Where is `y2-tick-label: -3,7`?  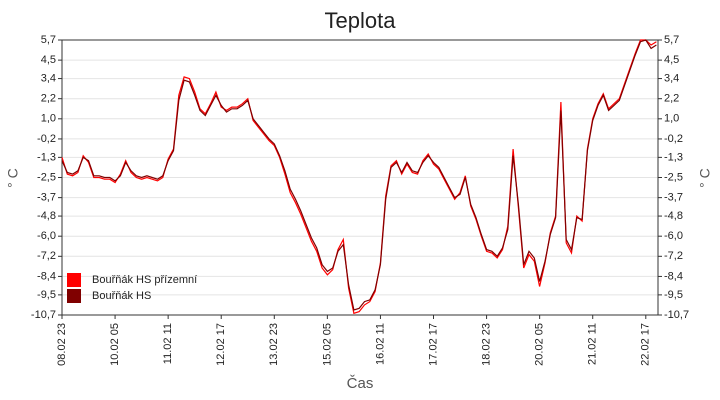 y2-tick-label: -3,7 is located at coordinates (673, 198).